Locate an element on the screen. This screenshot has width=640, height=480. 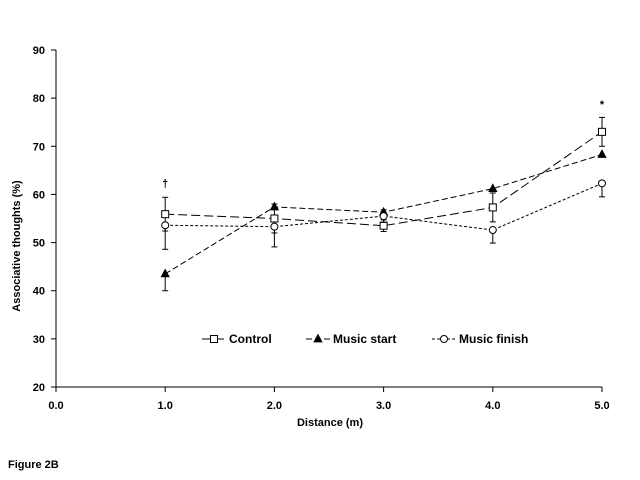
legend-label: Control is located at coordinates (250, 339).